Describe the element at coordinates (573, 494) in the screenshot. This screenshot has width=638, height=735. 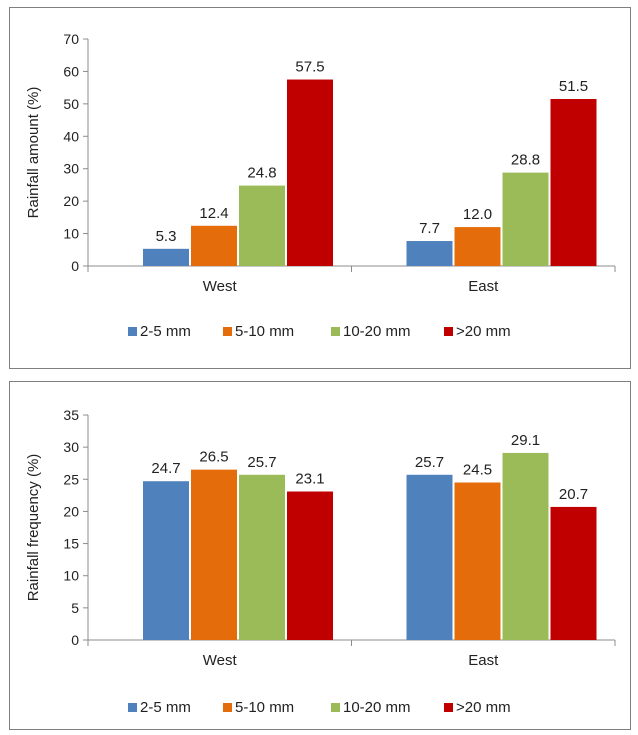
I see `data-label: 20.7` at that location.